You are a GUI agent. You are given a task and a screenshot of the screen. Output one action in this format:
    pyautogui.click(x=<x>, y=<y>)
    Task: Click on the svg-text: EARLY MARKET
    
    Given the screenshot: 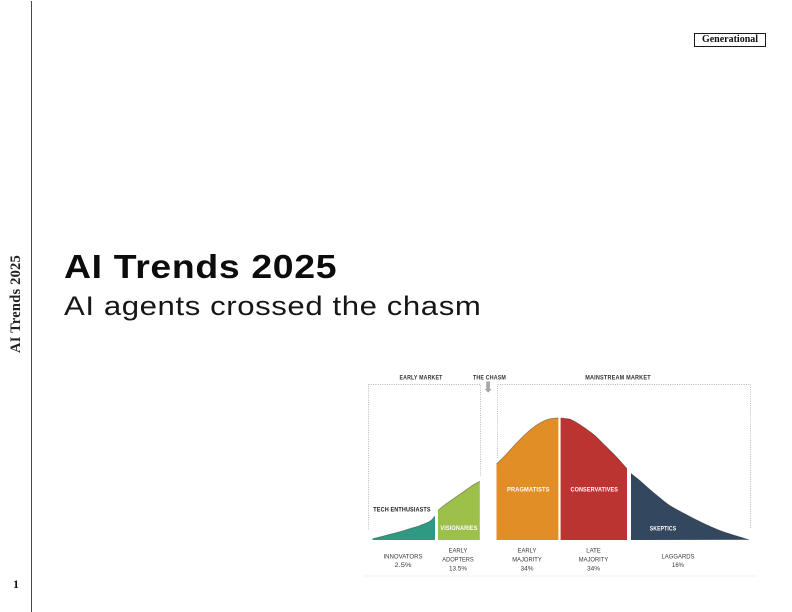 What is the action you would take?
    pyautogui.click(x=421, y=377)
    